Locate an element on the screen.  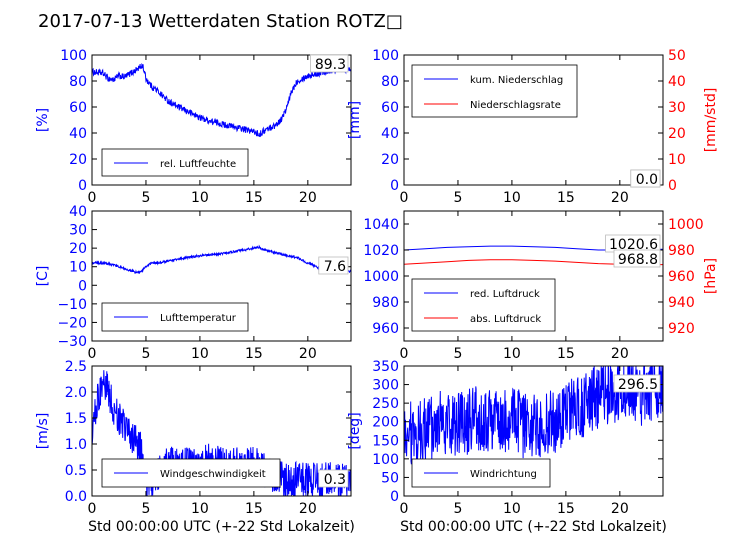
axes-frame-wind-speed is located at coordinates (221, 431).